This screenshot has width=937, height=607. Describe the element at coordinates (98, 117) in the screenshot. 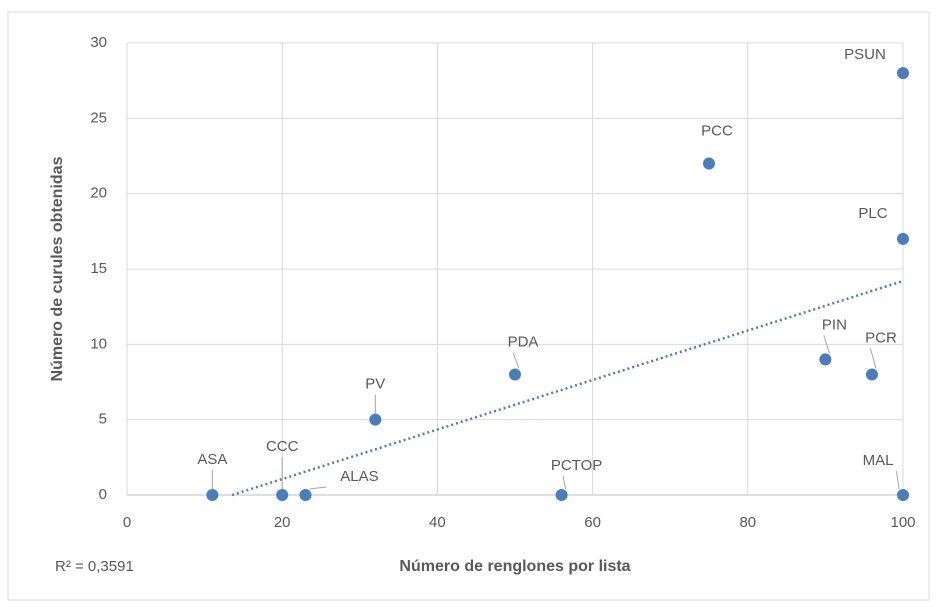

I see `y-tick-label: 25` at that location.